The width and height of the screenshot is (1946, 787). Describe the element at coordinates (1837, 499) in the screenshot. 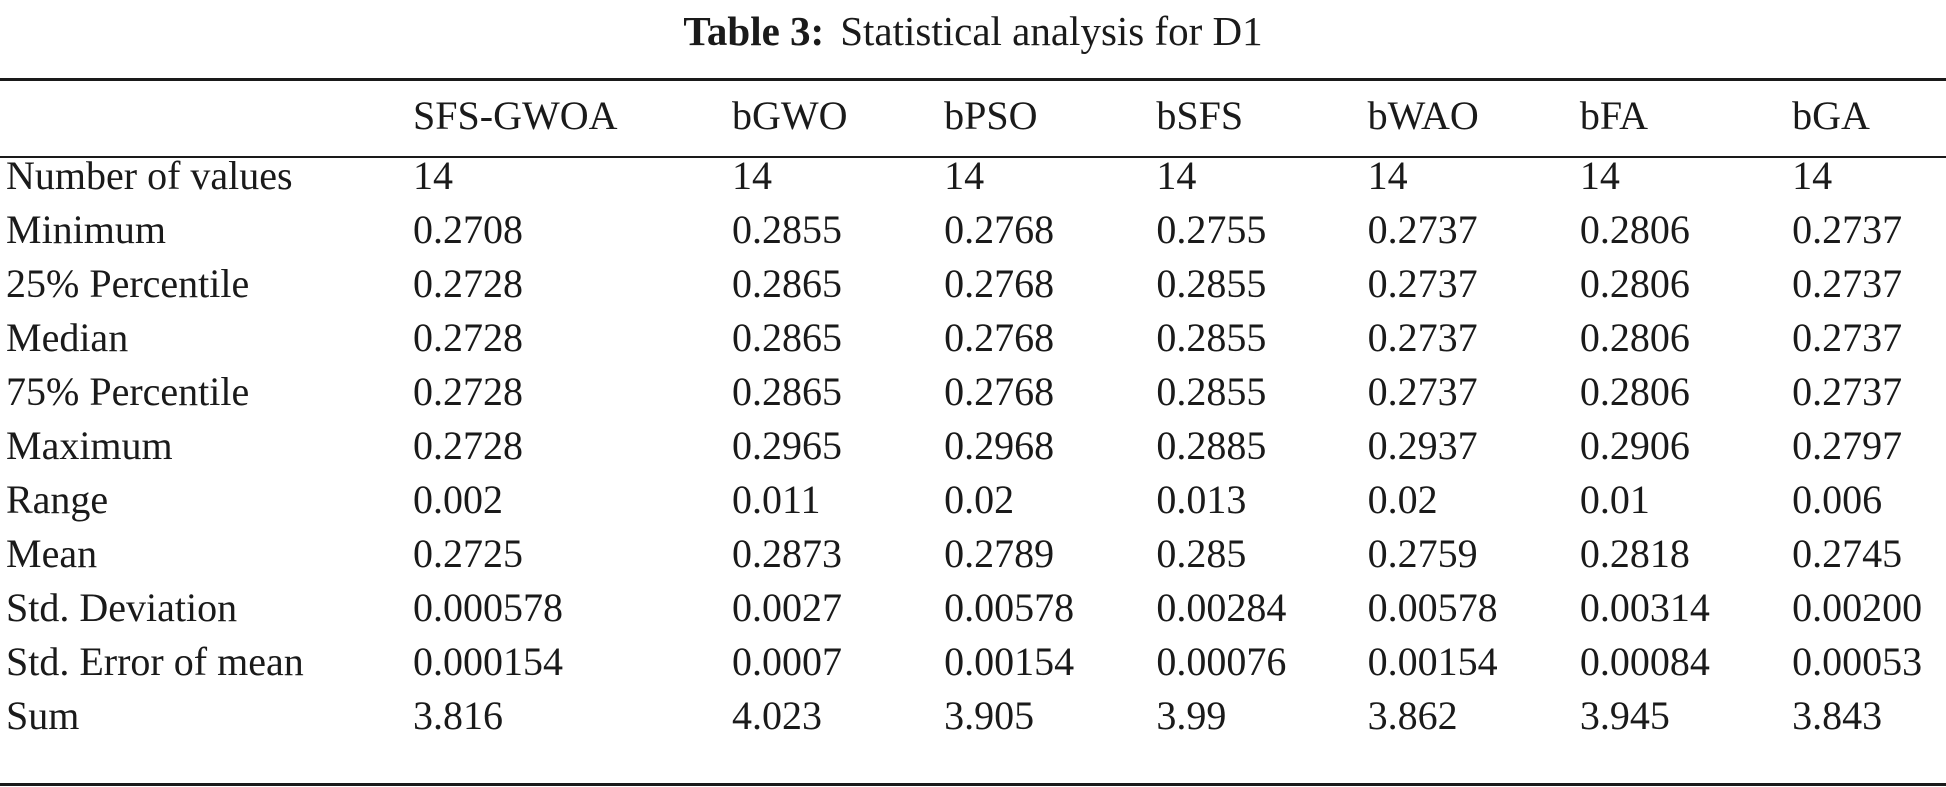

I see `table-cell: 0.006` at that location.